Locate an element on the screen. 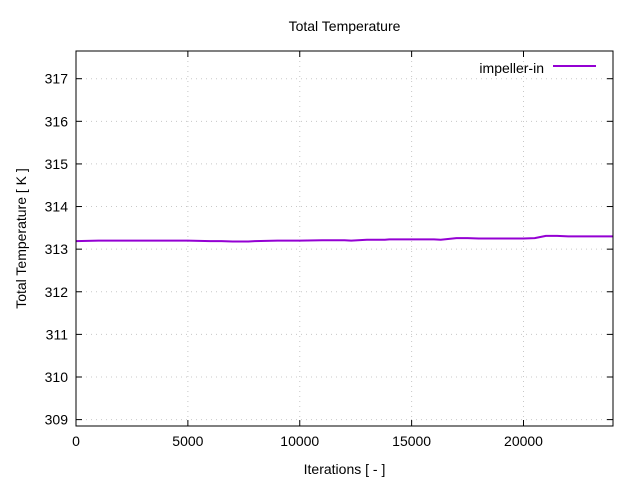 The image size is (640, 480). series-layer is located at coordinates (344, 238).